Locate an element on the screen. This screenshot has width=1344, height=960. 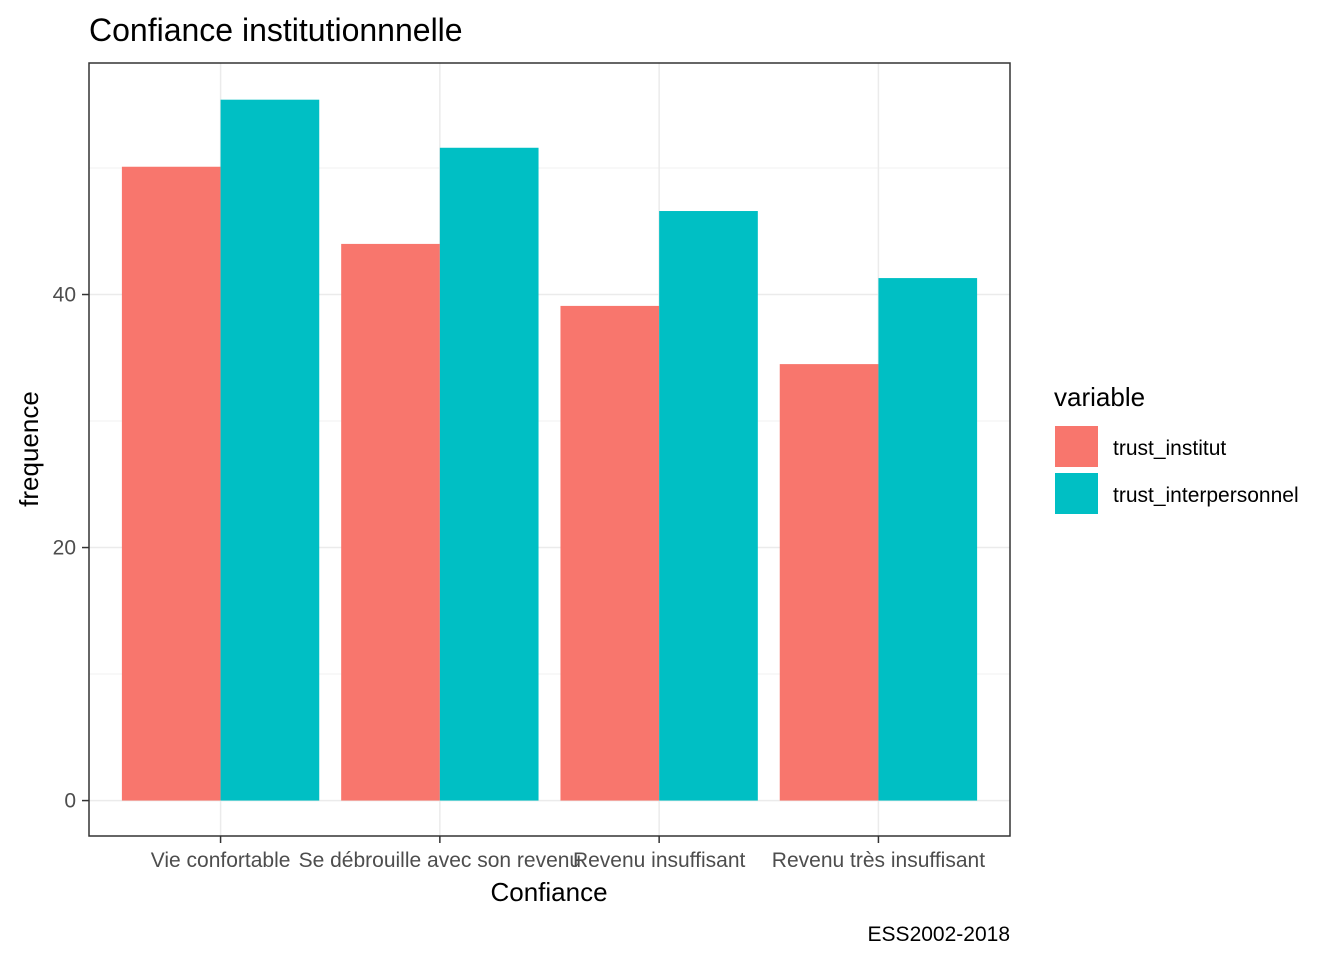
chart-caption: ESS2002-2018 is located at coordinates (939, 934).